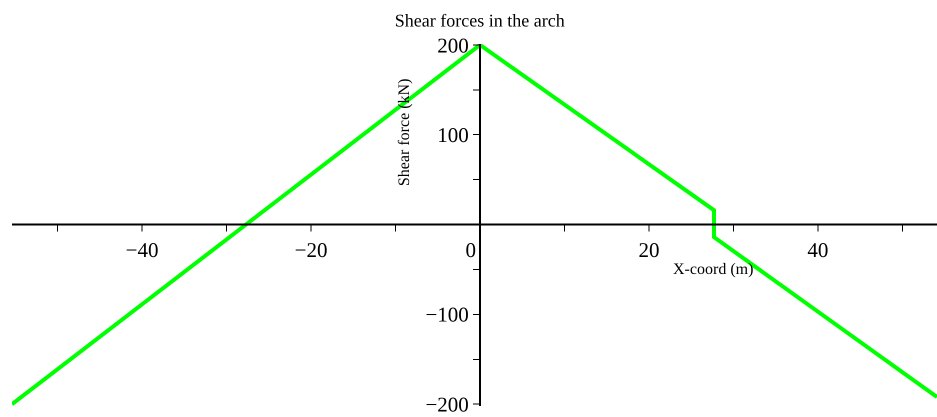 This screenshot has width=937, height=417. Describe the element at coordinates (470, 250) in the screenshot. I see `x-tick-label: 0` at that location.